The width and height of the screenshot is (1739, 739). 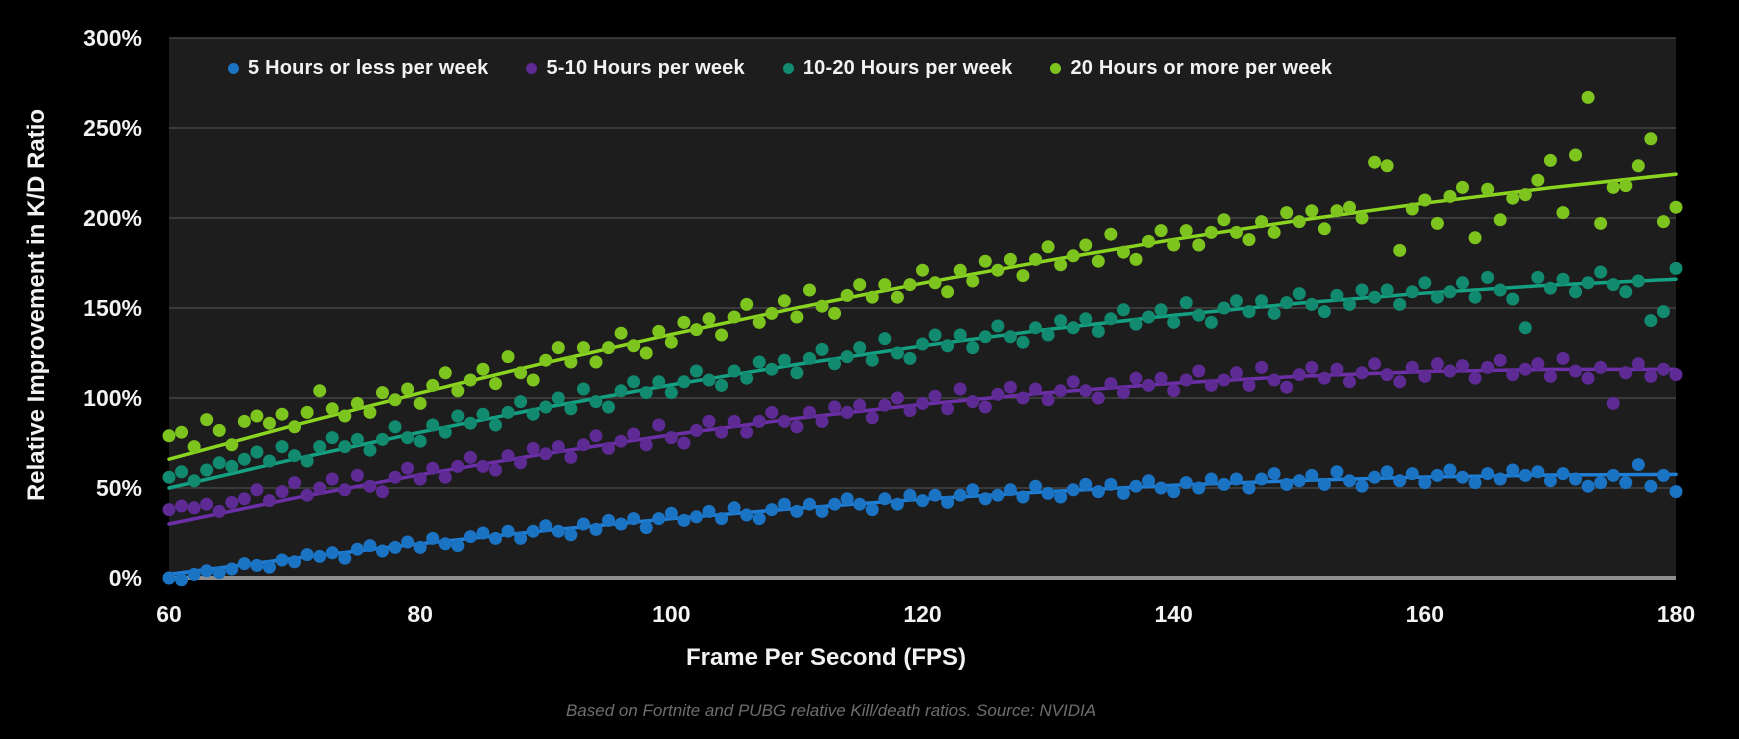 What do you see at coordinates (635, 68) in the screenshot?
I see `legend-item-5-10h: 5-10 Hours per week` at bounding box center [635, 68].